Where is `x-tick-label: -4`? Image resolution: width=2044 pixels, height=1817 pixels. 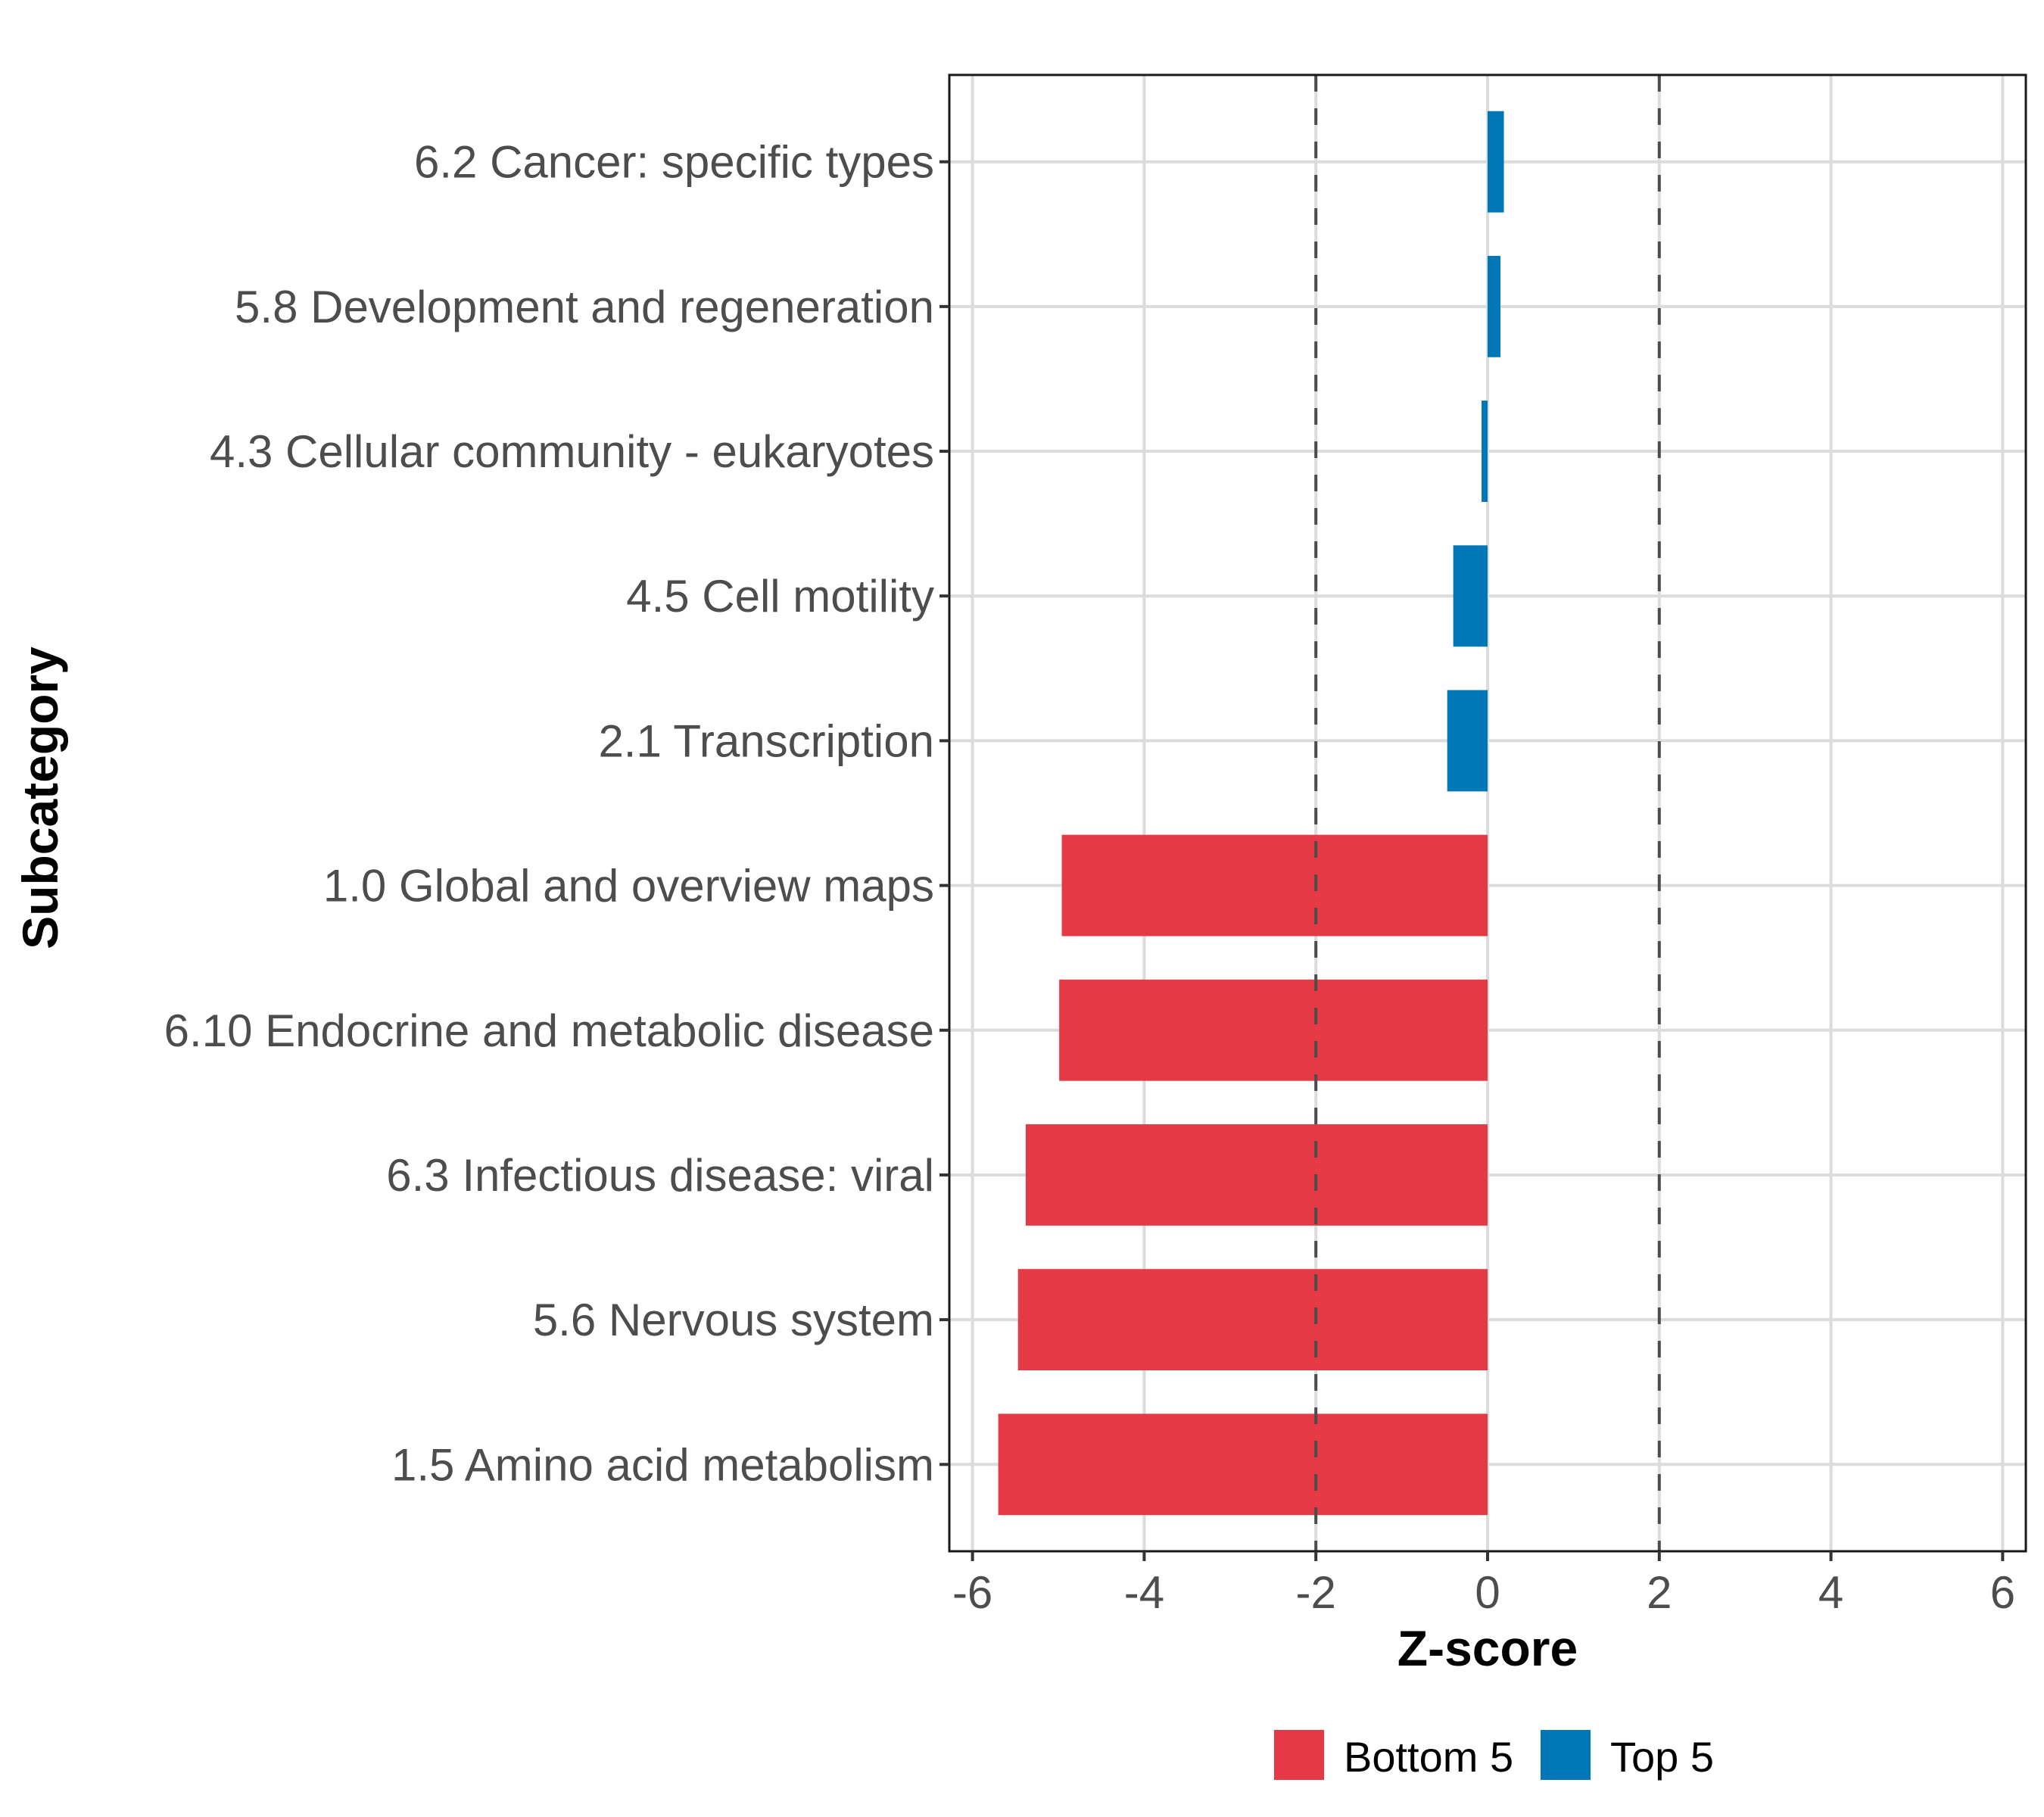
x-tick-label: -4 is located at coordinates (1144, 1592).